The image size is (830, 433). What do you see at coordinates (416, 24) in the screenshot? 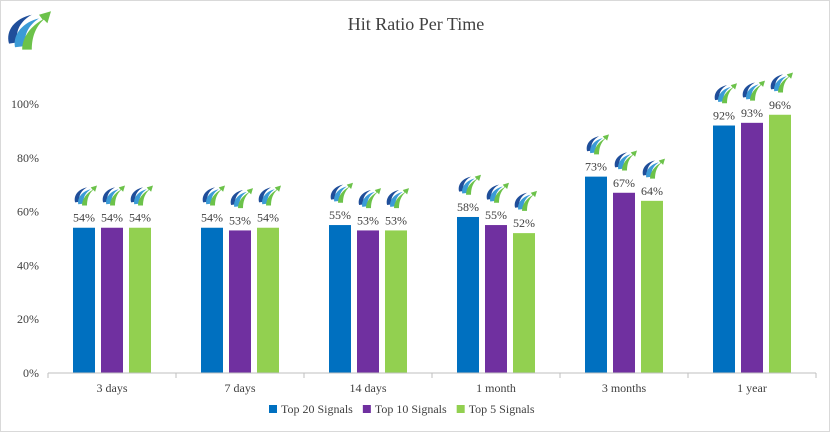
I see `chart-title: Hit Ratio Per Time` at bounding box center [416, 24].